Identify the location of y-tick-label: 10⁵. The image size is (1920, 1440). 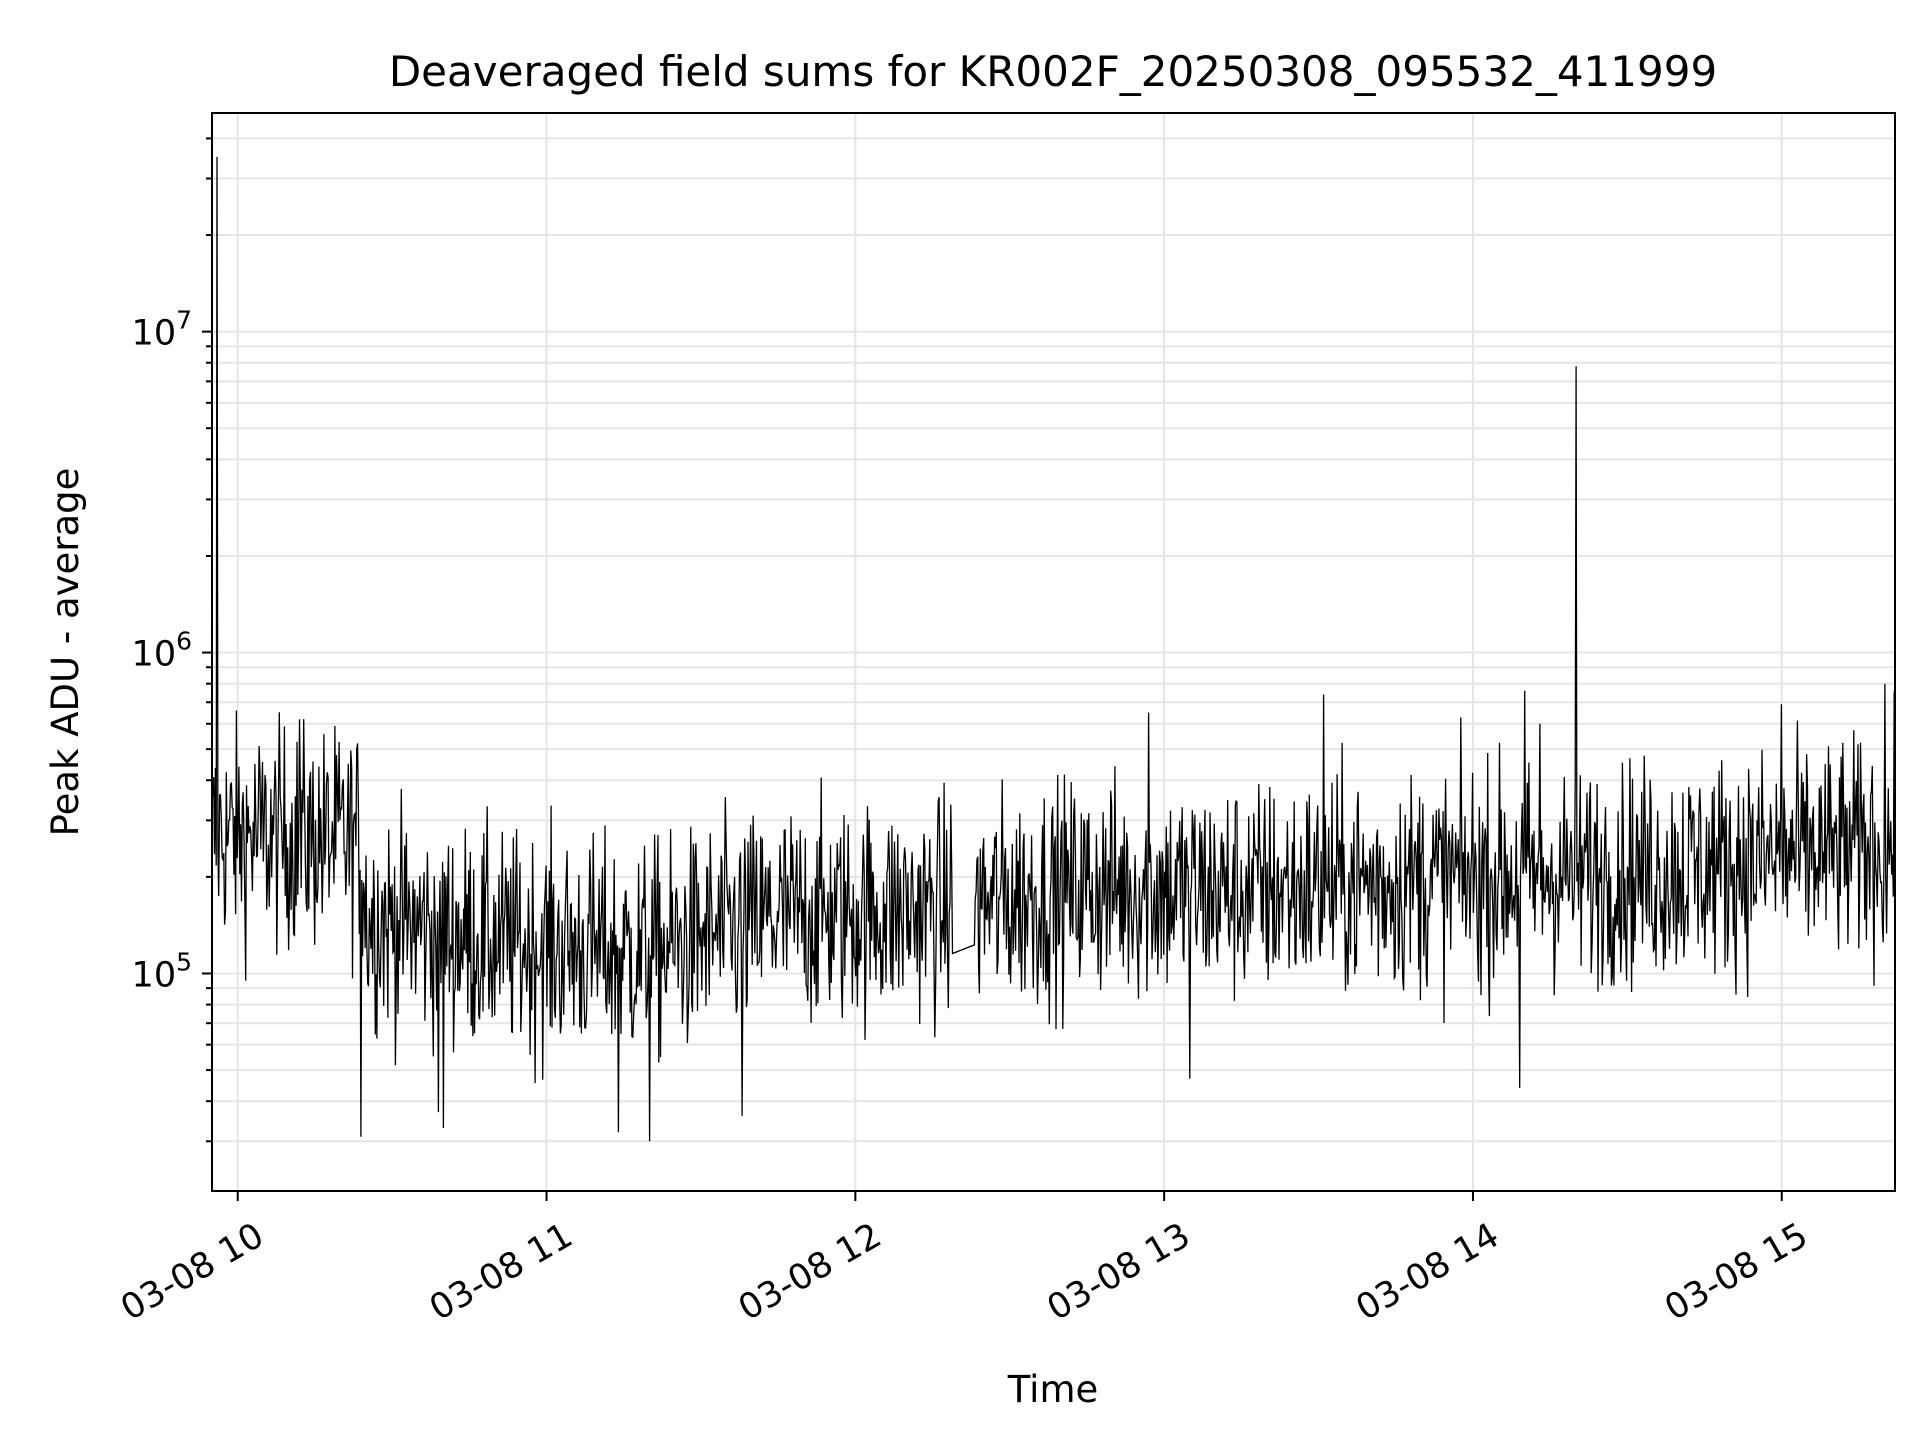
(162, 971).